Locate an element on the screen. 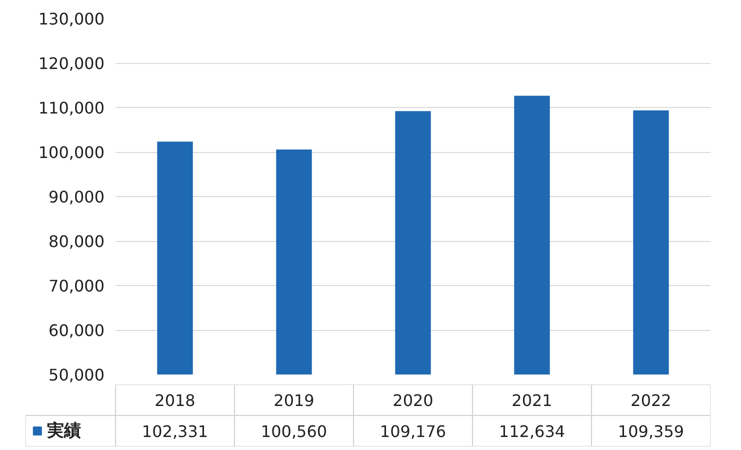 The width and height of the screenshot is (741, 450). y-tick-label: 130,000 is located at coordinates (71, 19).